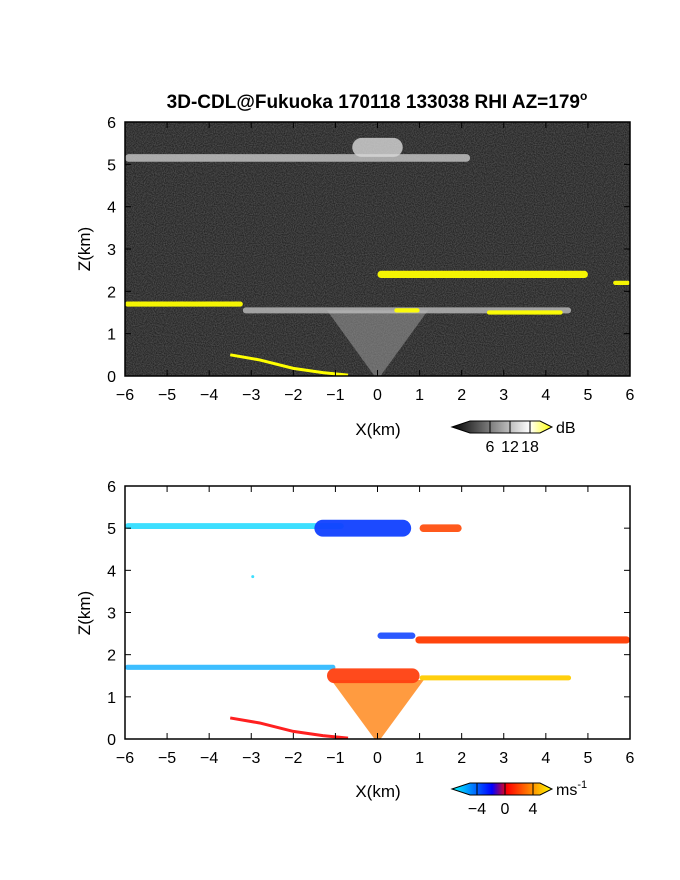 Image resolution: width=680 pixels, height=880 pixels. Describe the element at coordinates (167, 395) in the screenshot. I see `reflectivity-x-tick-label: −5` at that location.